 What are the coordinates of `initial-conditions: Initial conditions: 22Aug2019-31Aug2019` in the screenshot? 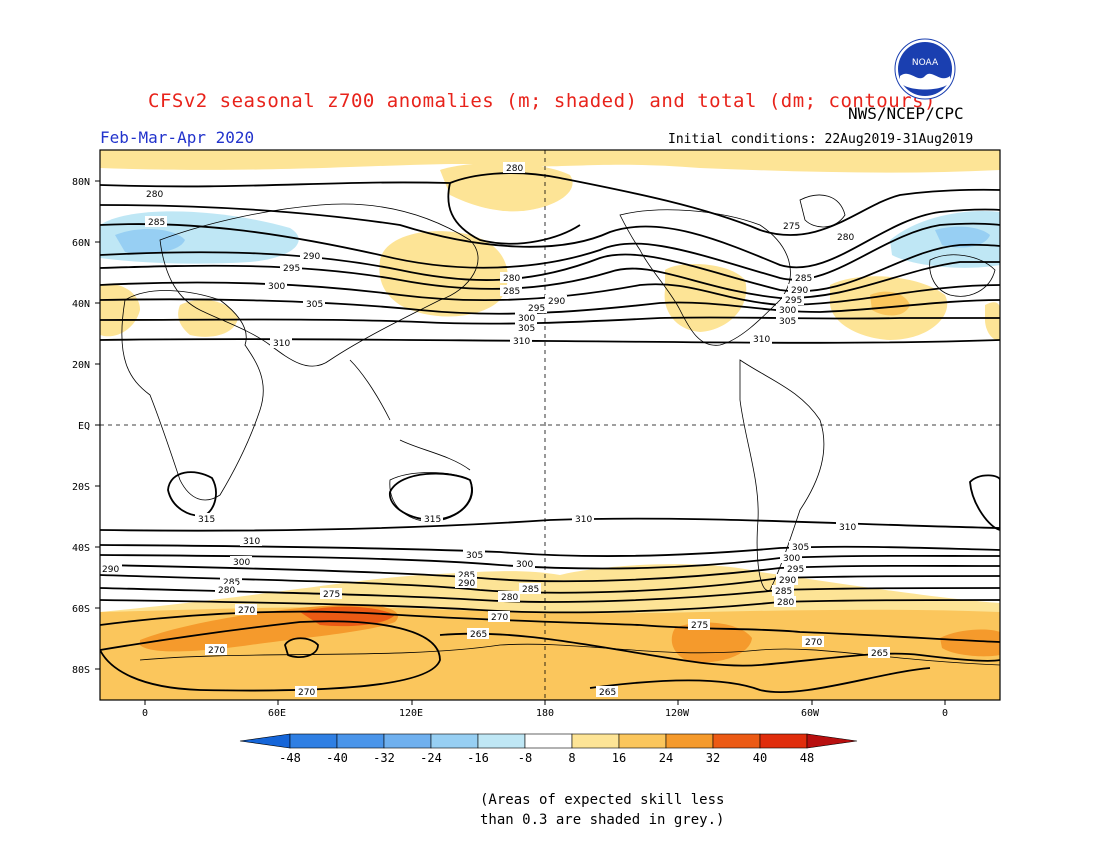 It's located at (821, 139).